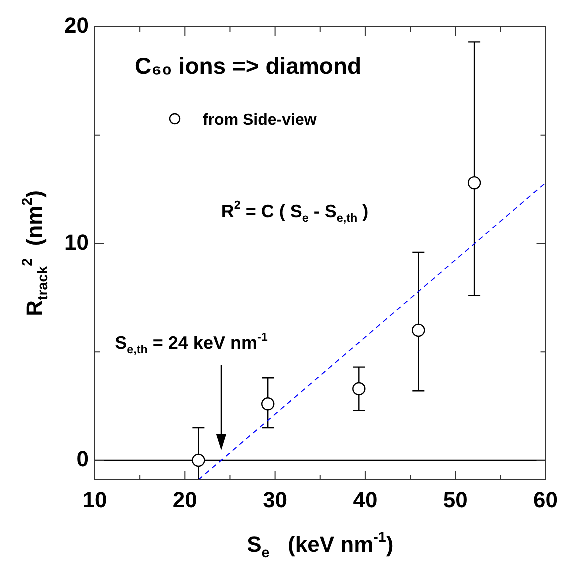 The image size is (566, 567). What do you see at coordinates (275, 499) in the screenshot?
I see `x-tick-label: 30` at bounding box center [275, 499].